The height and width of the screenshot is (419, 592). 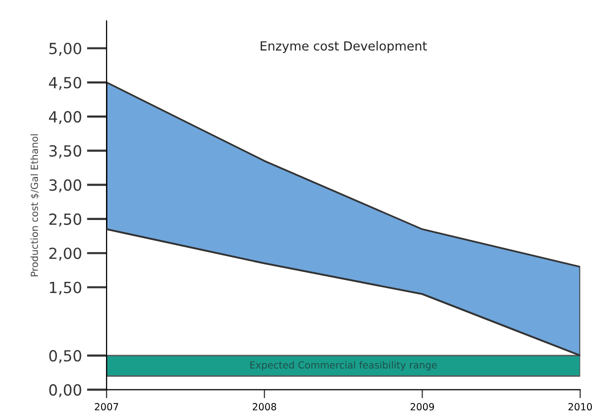 I want to click on x-tick-label: 2007, so click(x=106, y=406).